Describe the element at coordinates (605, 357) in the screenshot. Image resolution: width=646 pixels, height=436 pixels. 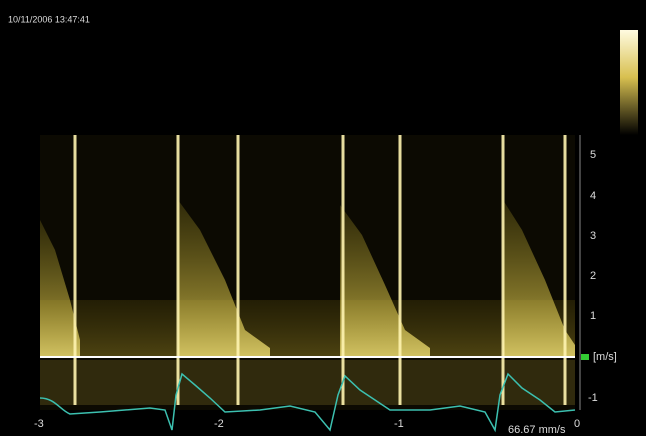
I see `velocity-unit: [m/s]` at that location.